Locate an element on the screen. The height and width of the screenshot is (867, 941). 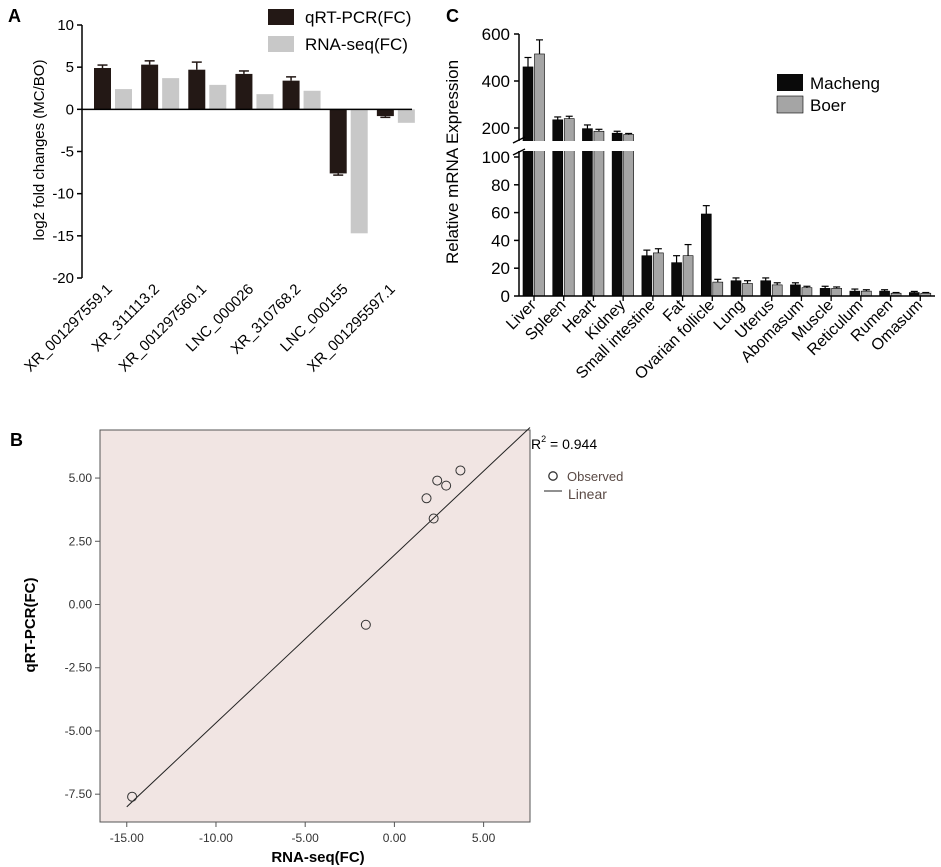
y-tick-label-5: -15 is located at coordinates (63, 236).